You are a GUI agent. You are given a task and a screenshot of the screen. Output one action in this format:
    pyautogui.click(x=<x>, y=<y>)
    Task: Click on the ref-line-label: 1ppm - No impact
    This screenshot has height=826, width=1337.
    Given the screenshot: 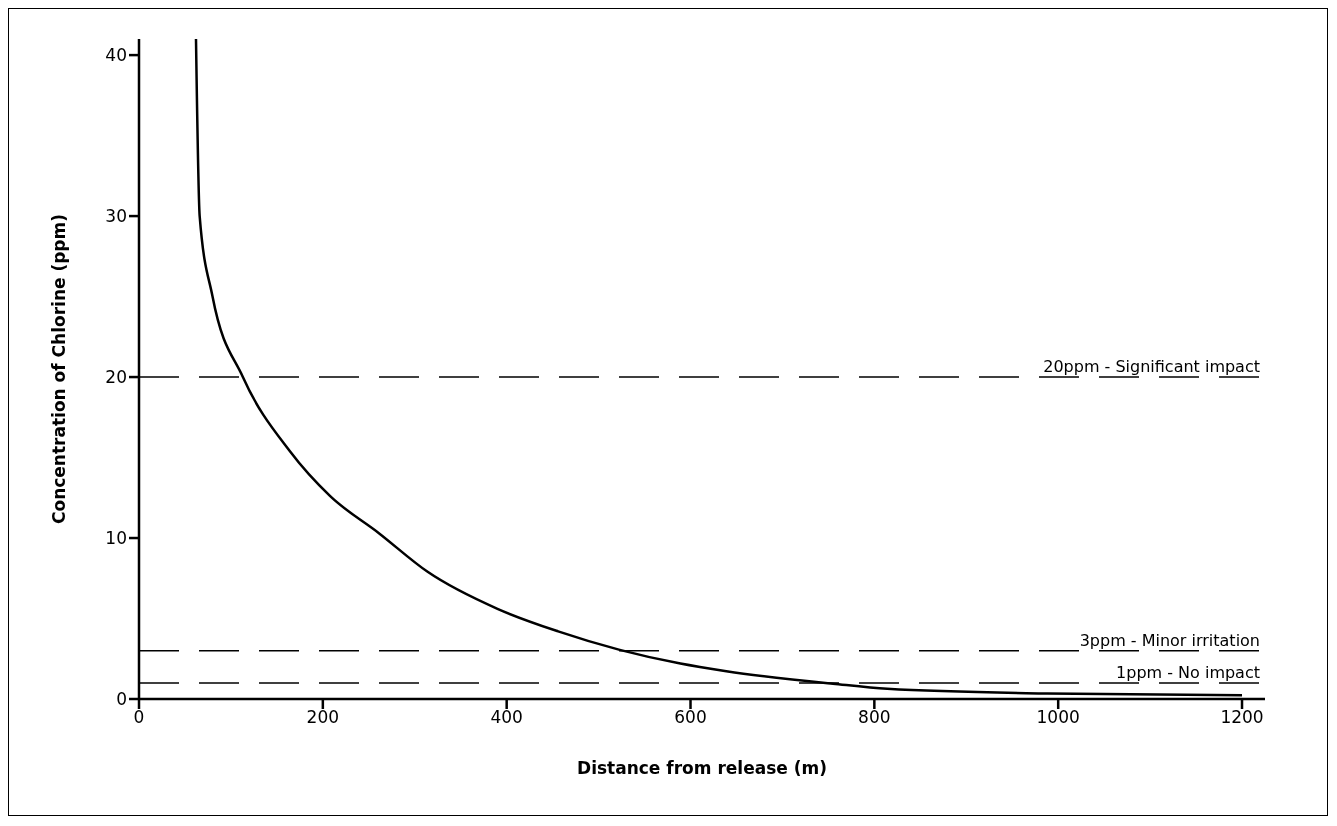 What is the action you would take?
    pyautogui.click(x=1188, y=672)
    